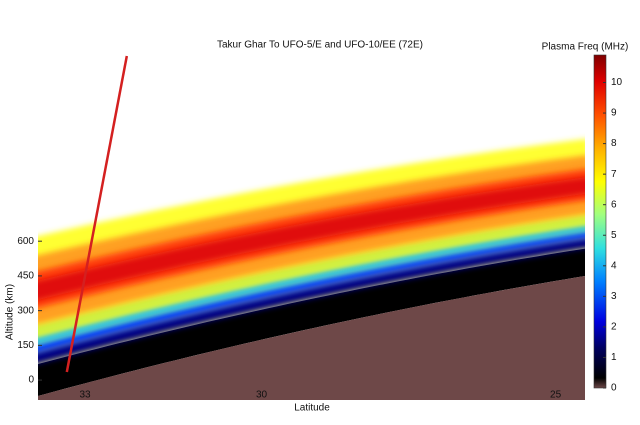  I want to click on colorbar-tick-label: 2, so click(614, 327).